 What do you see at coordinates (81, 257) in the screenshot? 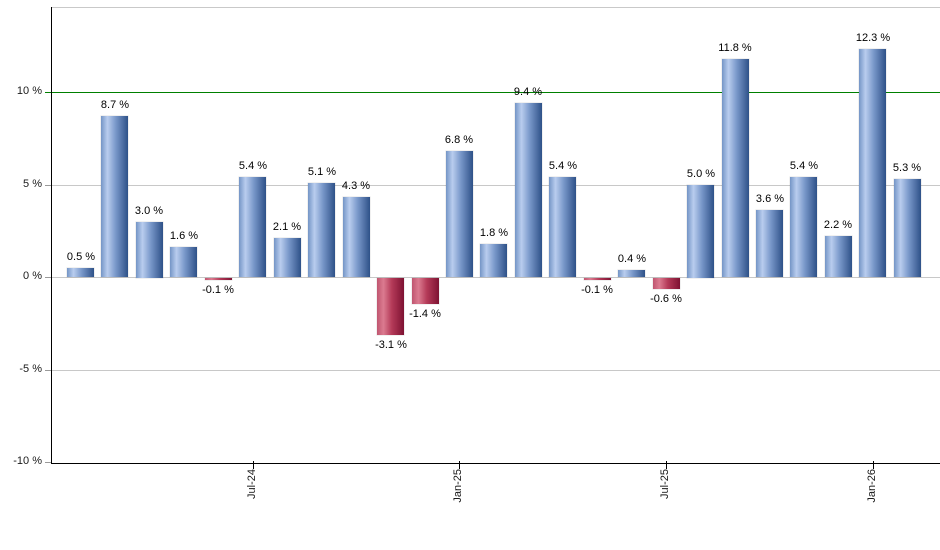
I see `bar-value-label: 0.5 %` at bounding box center [81, 257].